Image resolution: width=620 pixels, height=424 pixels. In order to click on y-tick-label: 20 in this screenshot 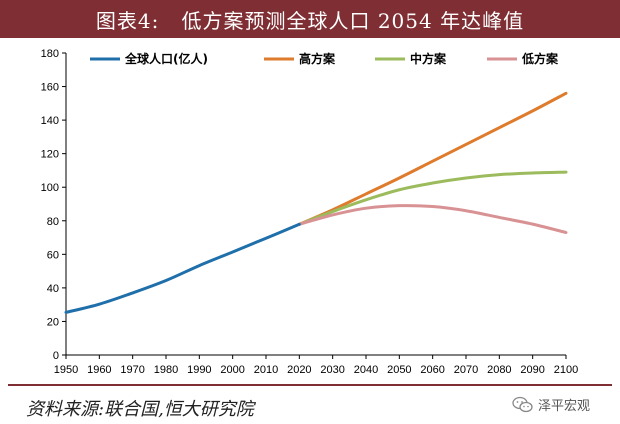, I will do `click(53, 322)`.